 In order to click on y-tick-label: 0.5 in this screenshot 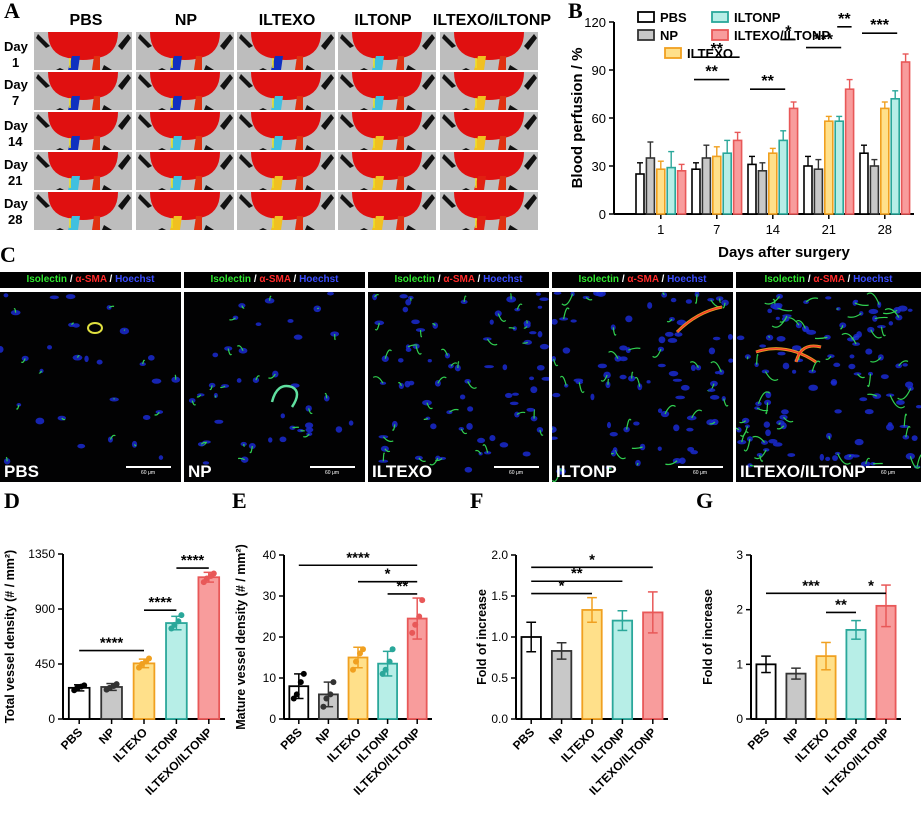, I will do `click(499, 678)`.